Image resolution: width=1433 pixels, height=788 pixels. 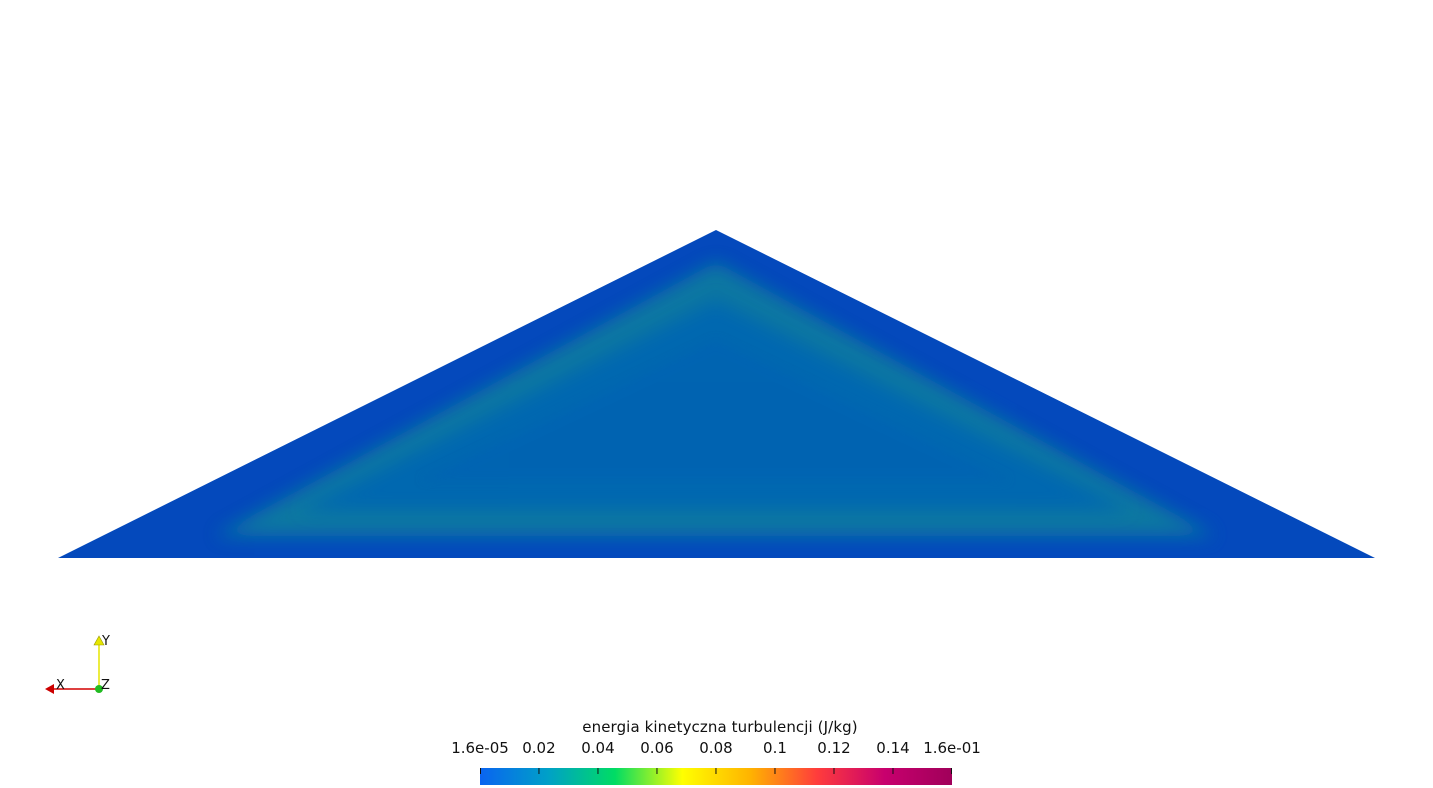 I want to click on scalar-bar-tick-label: 0.06, so click(x=657, y=748).